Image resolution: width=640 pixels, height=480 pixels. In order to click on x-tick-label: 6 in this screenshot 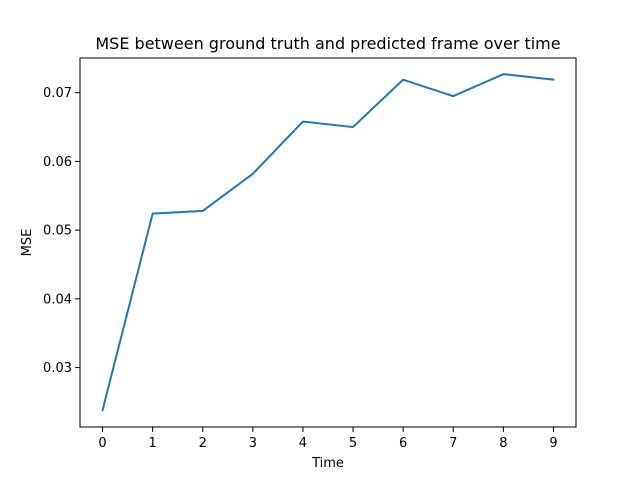, I will do `click(403, 443)`.